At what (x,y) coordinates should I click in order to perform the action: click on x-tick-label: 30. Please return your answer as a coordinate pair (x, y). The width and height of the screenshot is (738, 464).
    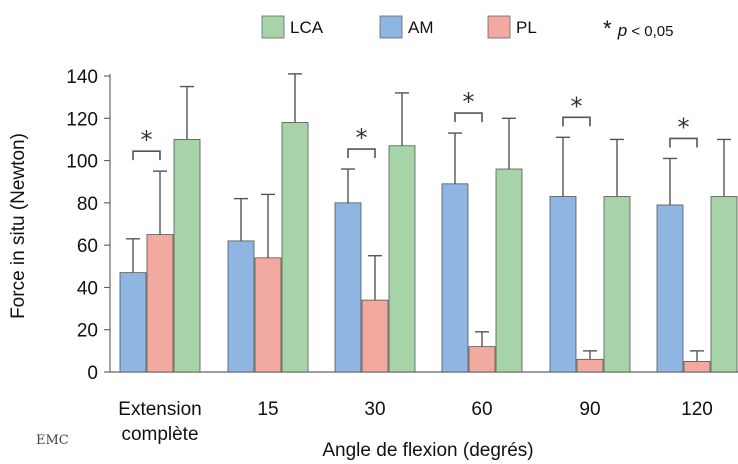
    Looking at the image, I should click on (374, 409).